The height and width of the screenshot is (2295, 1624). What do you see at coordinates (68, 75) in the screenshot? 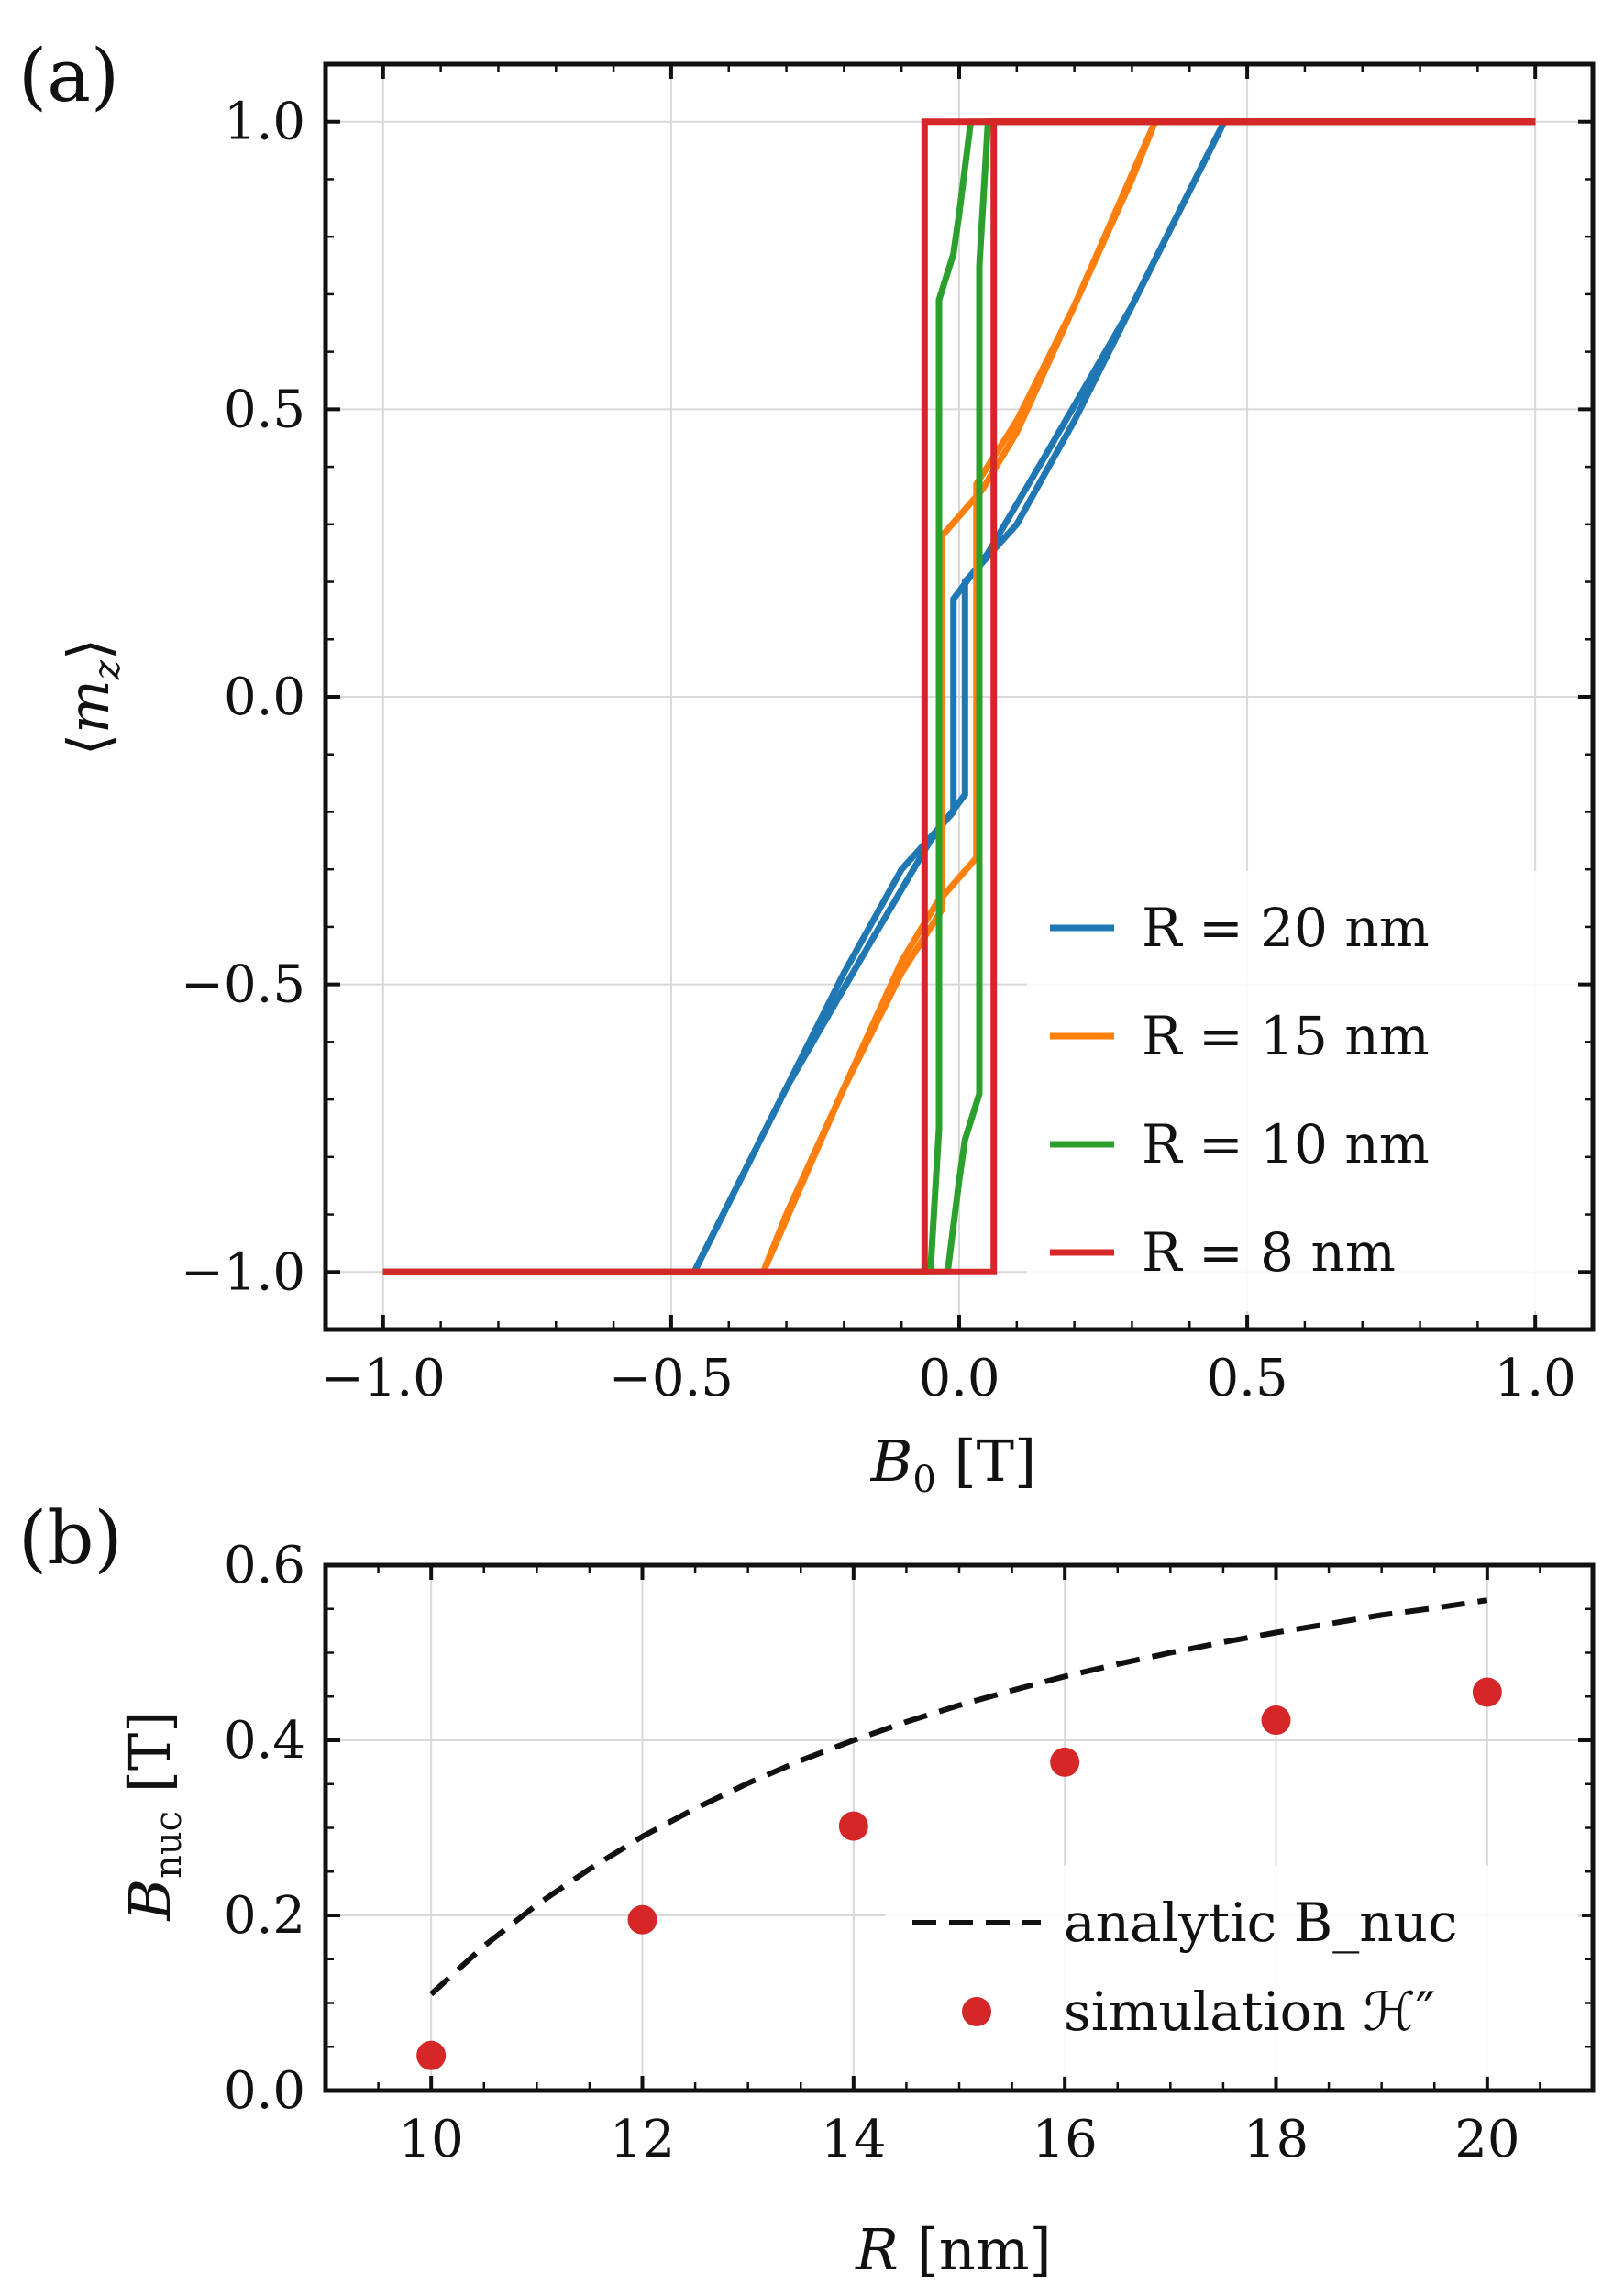
I see `panel-label-a: (a)` at bounding box center [68, 75].